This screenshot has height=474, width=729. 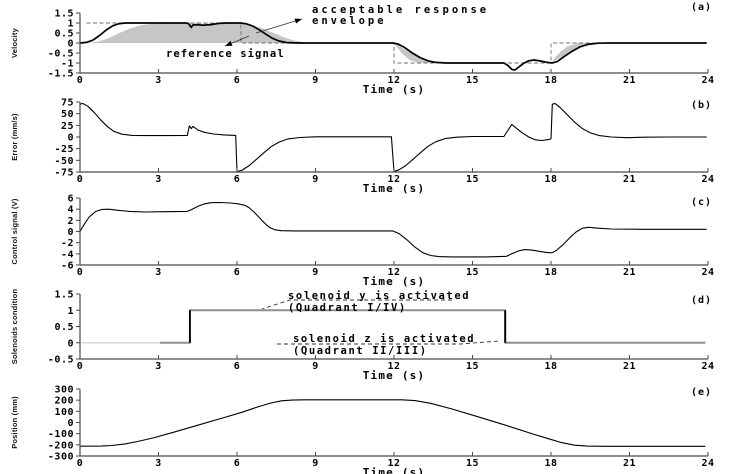 What do you see at coordinates (701, 300) in the screenshot?
I see `panel-letter-d: (d)` at bounding box center [701, 300].